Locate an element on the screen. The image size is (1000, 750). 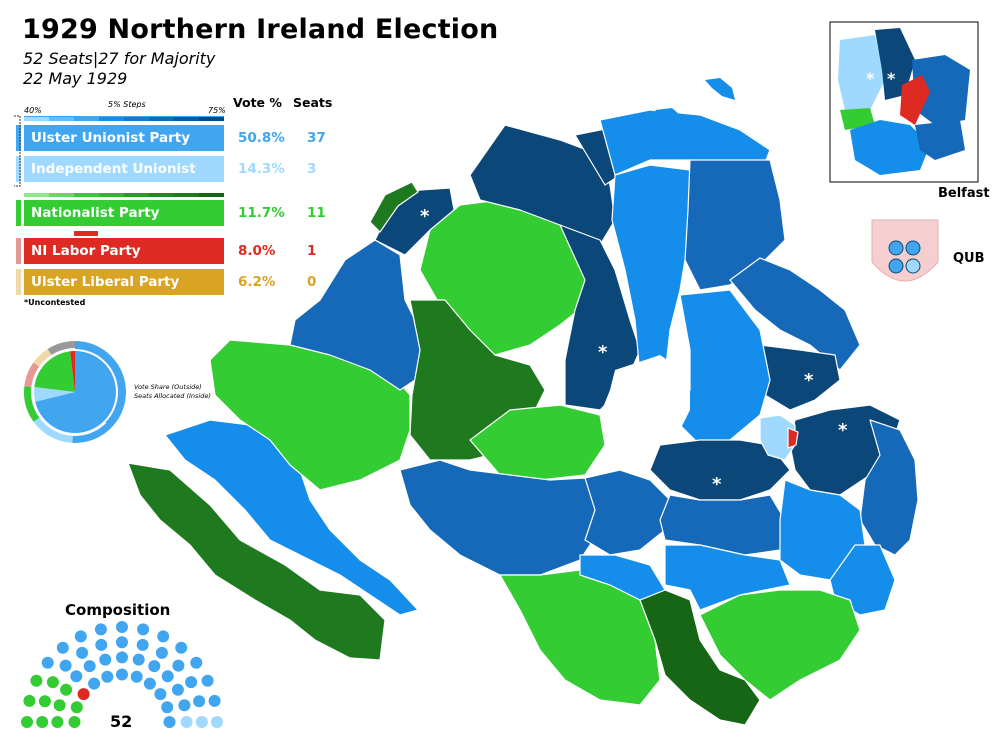
south-tyrone-constituency is located at coordinates (505, 517).